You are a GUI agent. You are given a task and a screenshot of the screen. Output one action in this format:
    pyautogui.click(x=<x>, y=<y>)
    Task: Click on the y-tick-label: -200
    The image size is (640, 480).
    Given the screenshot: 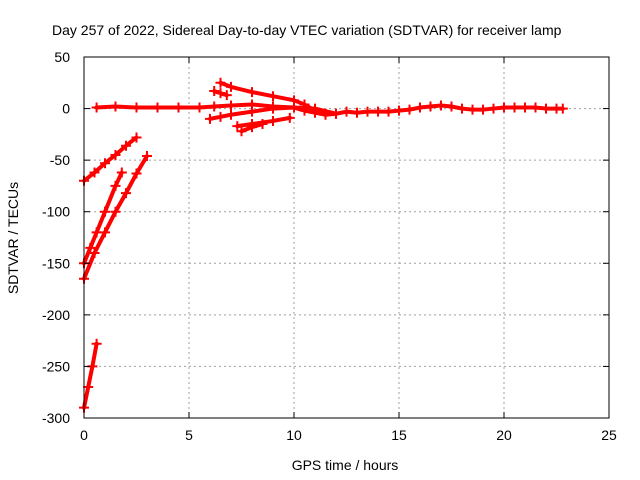 What is the action you would take?
    pyautogui.click(x=56, y=315)
    